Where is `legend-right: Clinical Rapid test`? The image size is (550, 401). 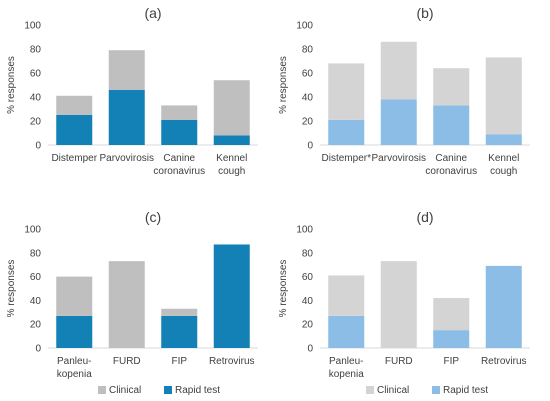 legend-right: Clinical Rapid test is located at coordinates (427, 390).